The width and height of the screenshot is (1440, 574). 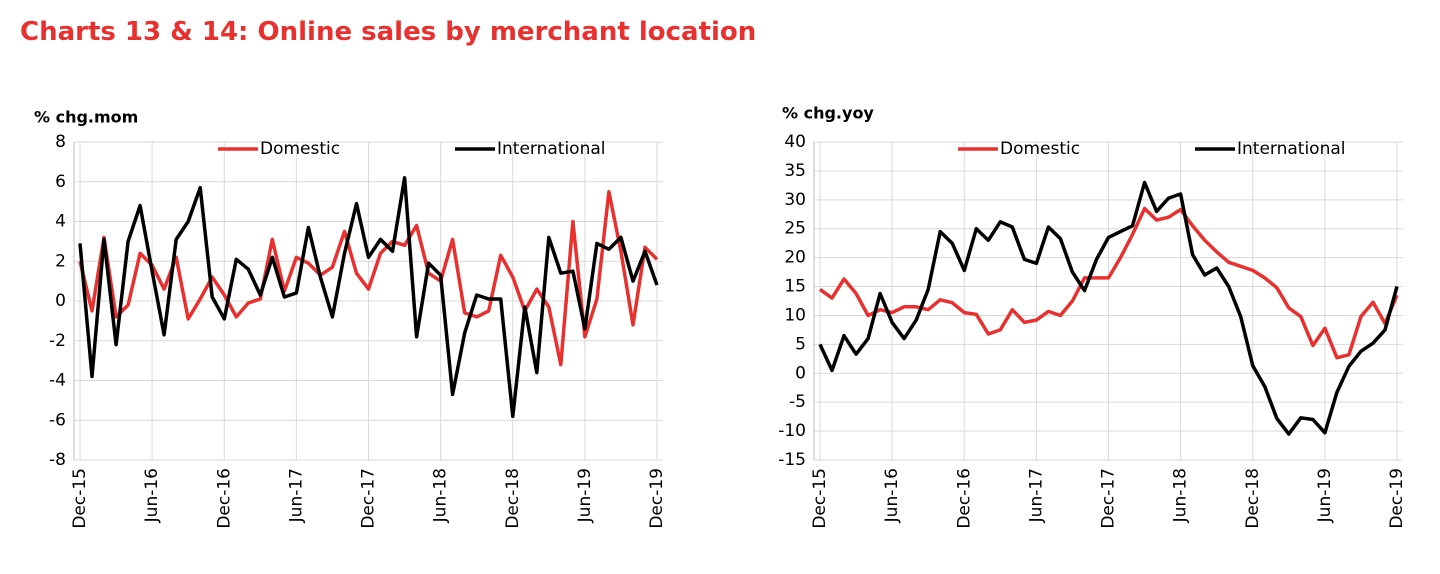 What do you see at coordinates (57, 460) in the screenshot?
I see `y-tick-label: -8` at bounding box center [57, 460].